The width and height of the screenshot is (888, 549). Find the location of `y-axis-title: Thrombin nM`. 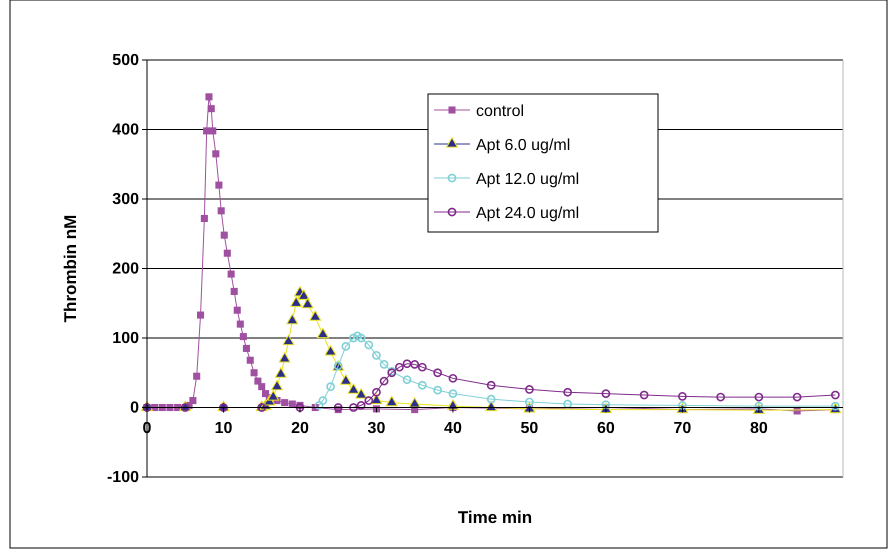

y-axis-title: Thrombin nM is located at coordinates (70, 268).